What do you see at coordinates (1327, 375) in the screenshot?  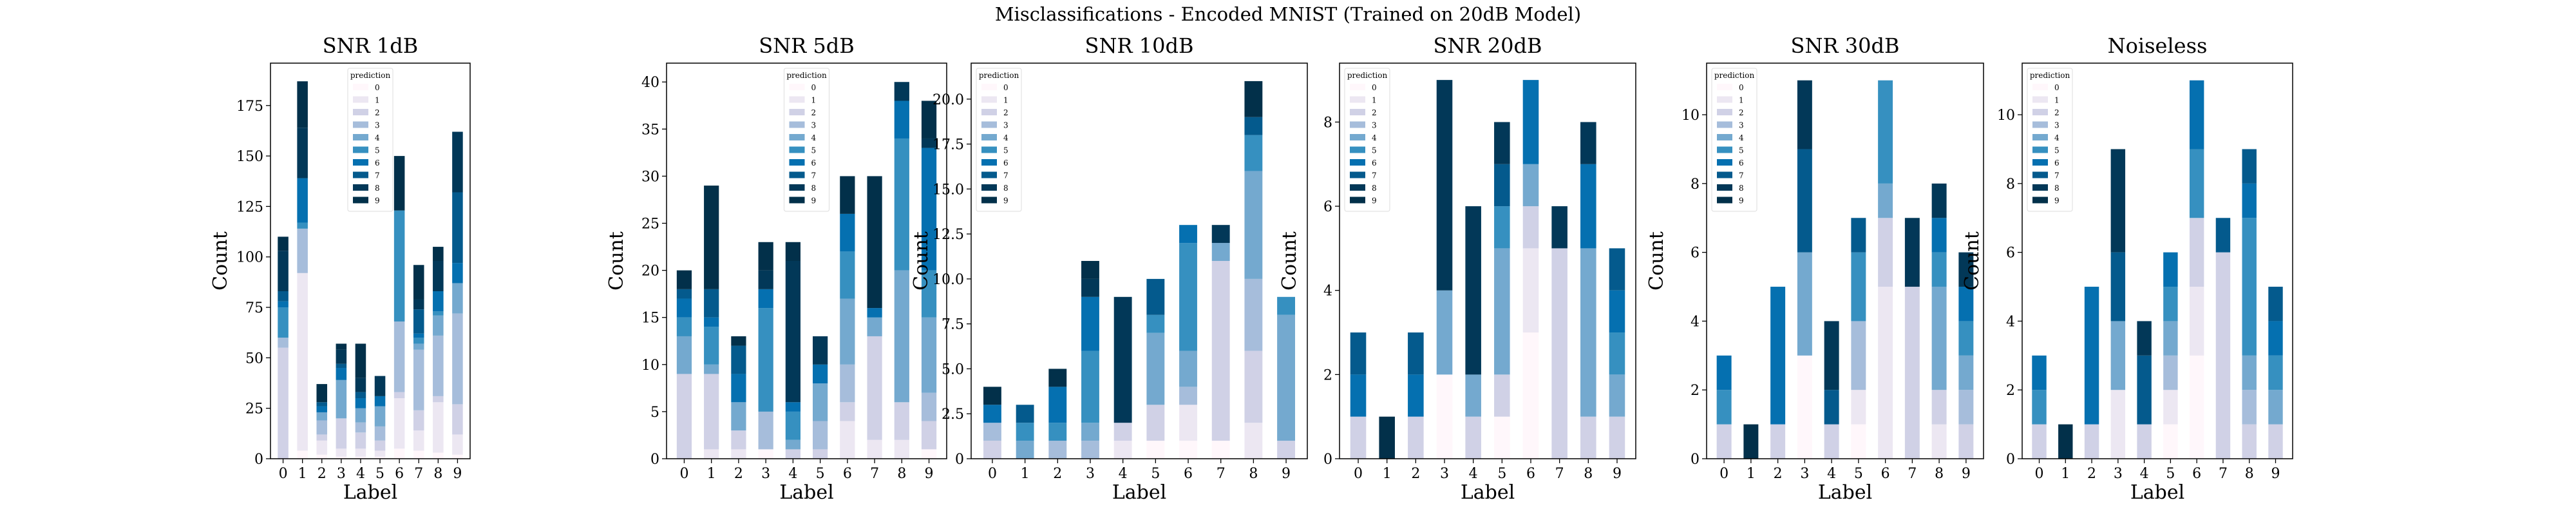 I see `y-tick-label: 2` at bounding box center [1327, 375].